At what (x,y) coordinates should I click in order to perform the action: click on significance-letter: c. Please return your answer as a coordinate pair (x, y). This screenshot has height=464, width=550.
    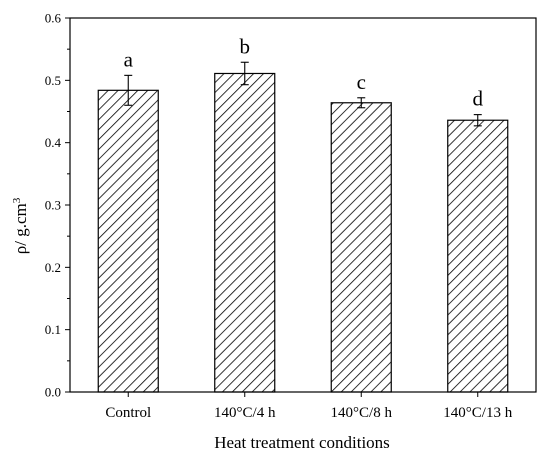
    Looking at the image, I should click on (361, 82).